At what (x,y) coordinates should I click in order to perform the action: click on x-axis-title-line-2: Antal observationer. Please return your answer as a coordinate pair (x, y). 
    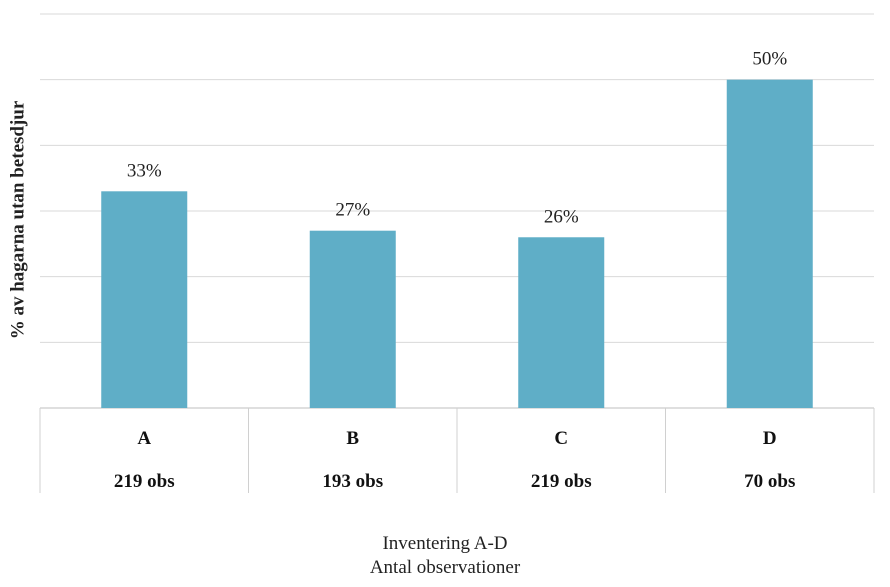
    Looking at the image, I should click on (445, 567).